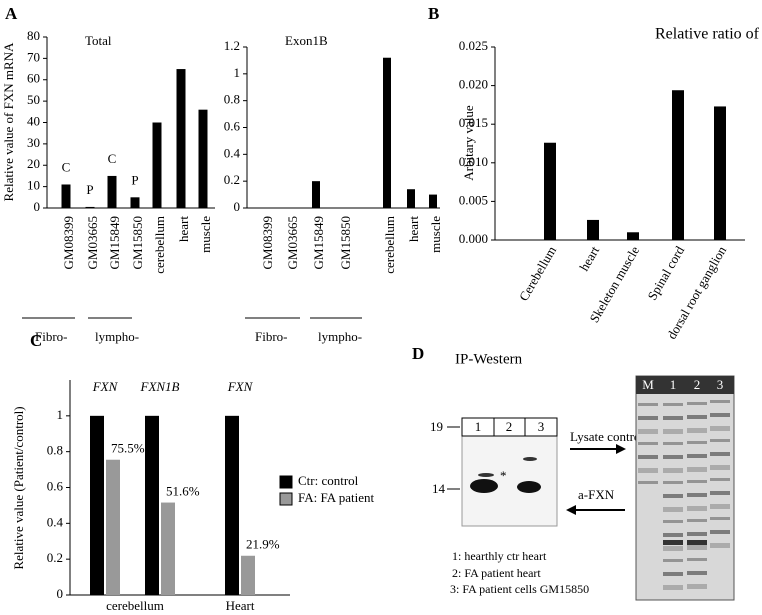 This screenshot has width=762, height=615. I want to click on y-tick-label: 0.000, so click(473, 238).